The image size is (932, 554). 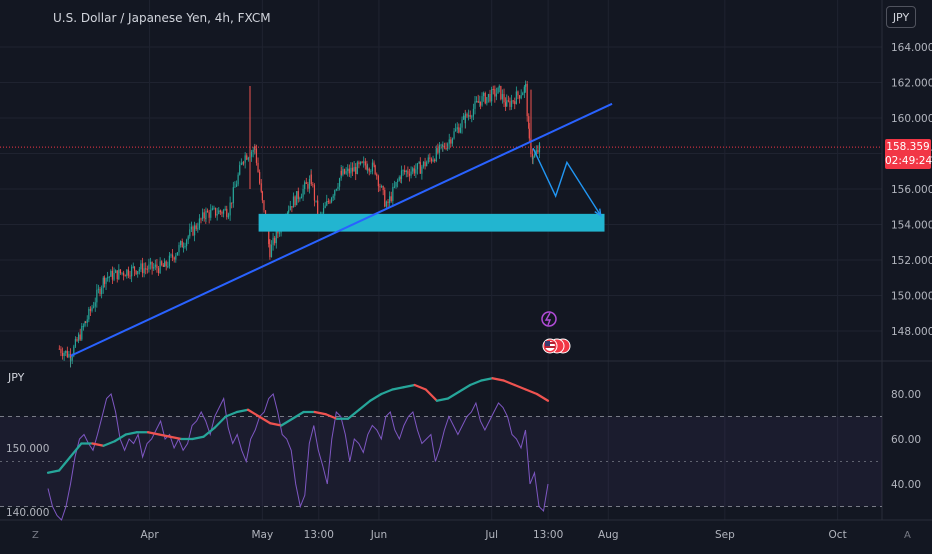 What do you see at coordinates (567, 182) in the screenshot?
I see `projection-arrow` at bounding box center [567, 182].